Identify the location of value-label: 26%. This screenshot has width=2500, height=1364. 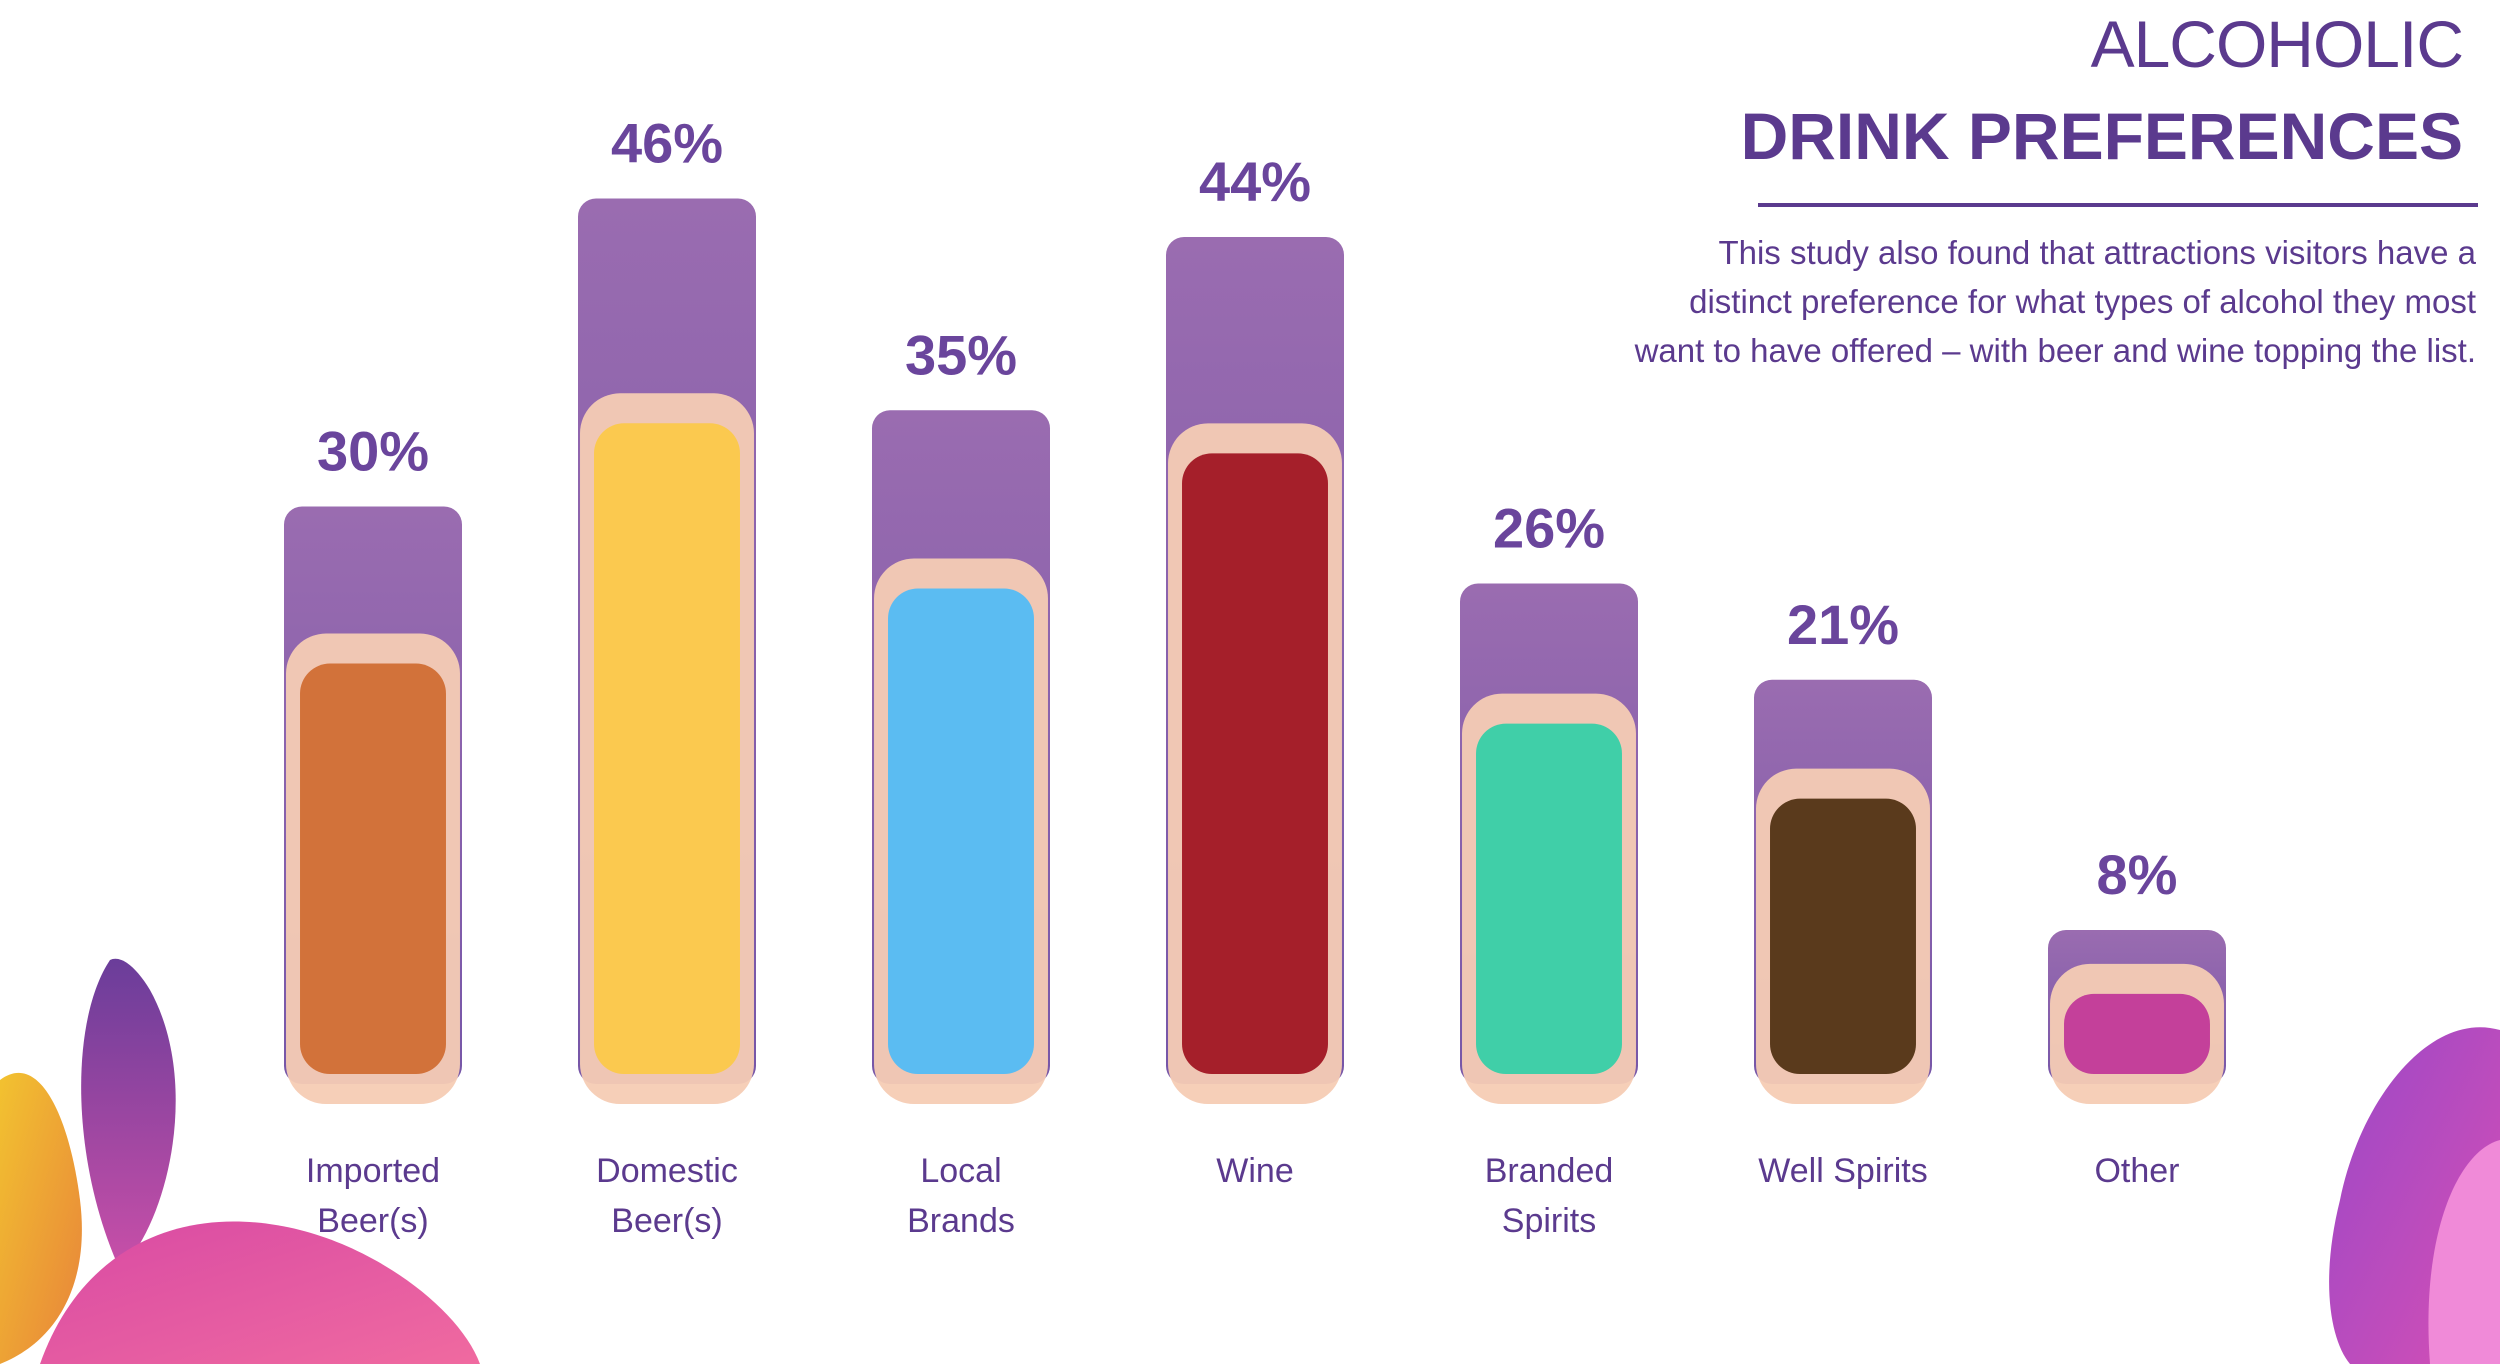
(1549, 528).